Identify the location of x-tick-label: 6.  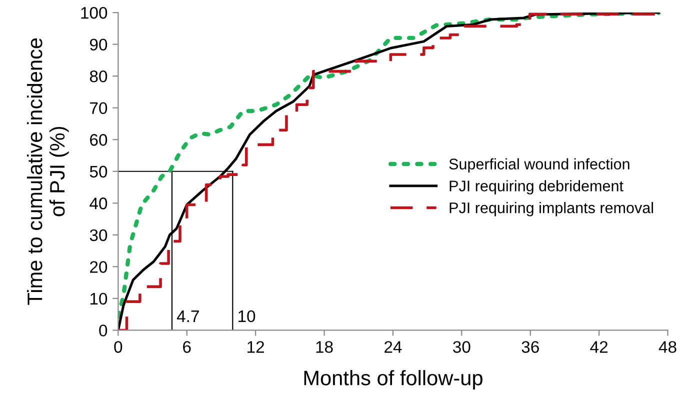
(187, 347).